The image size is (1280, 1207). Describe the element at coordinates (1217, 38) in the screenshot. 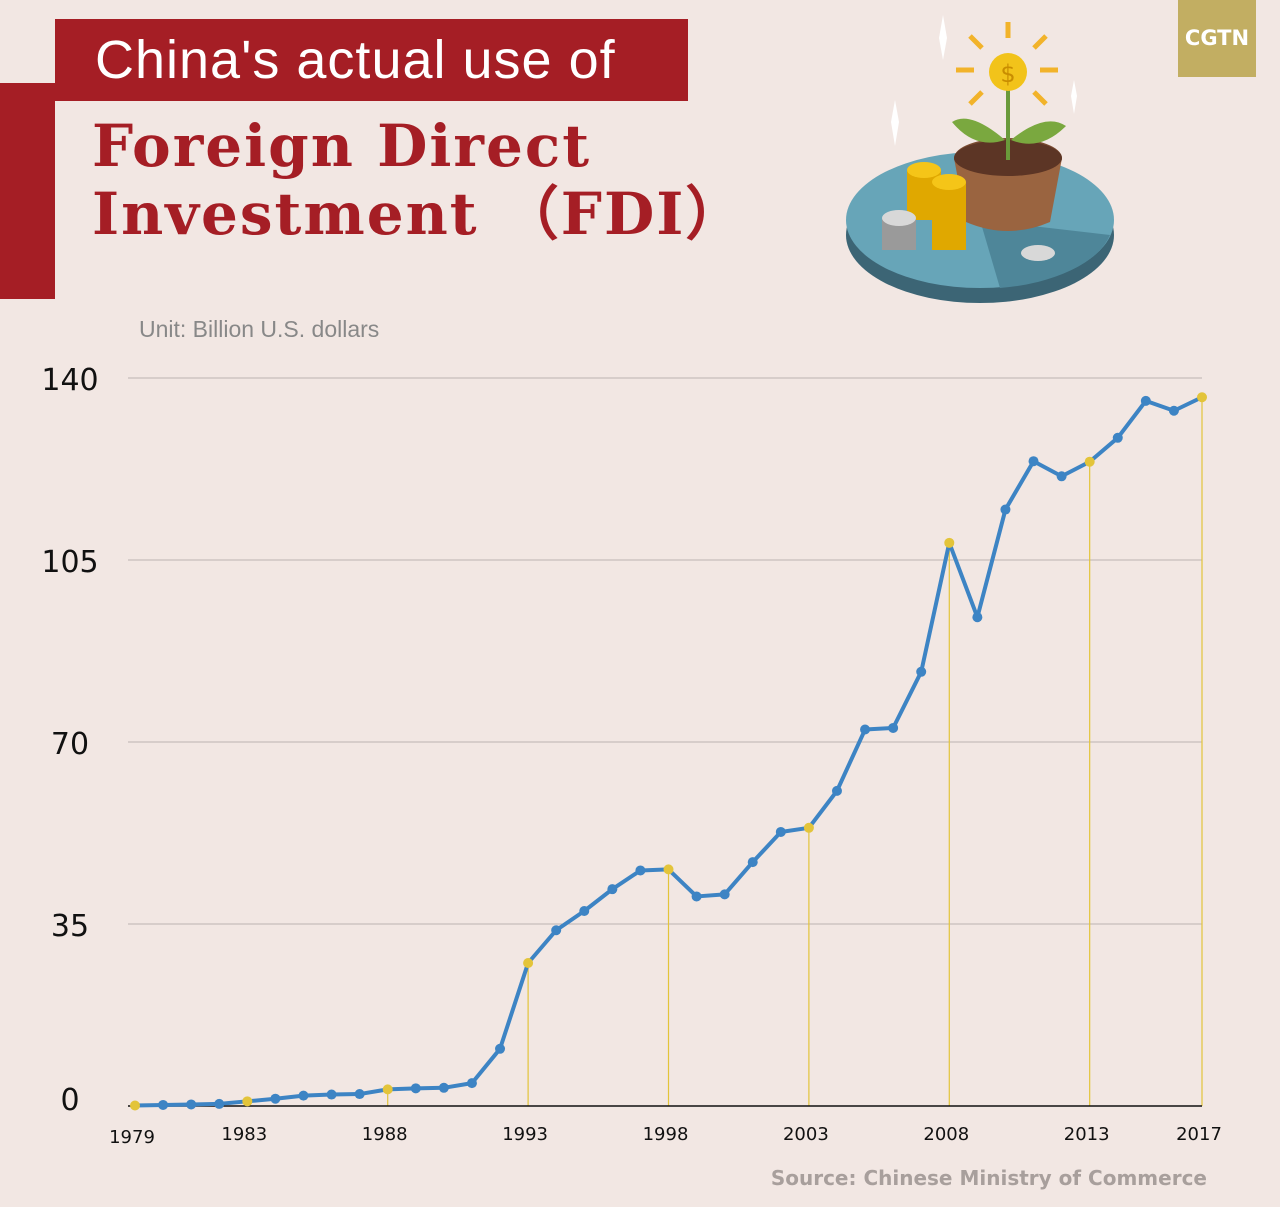

I see `cgtn-logo: CGTN` at that location.